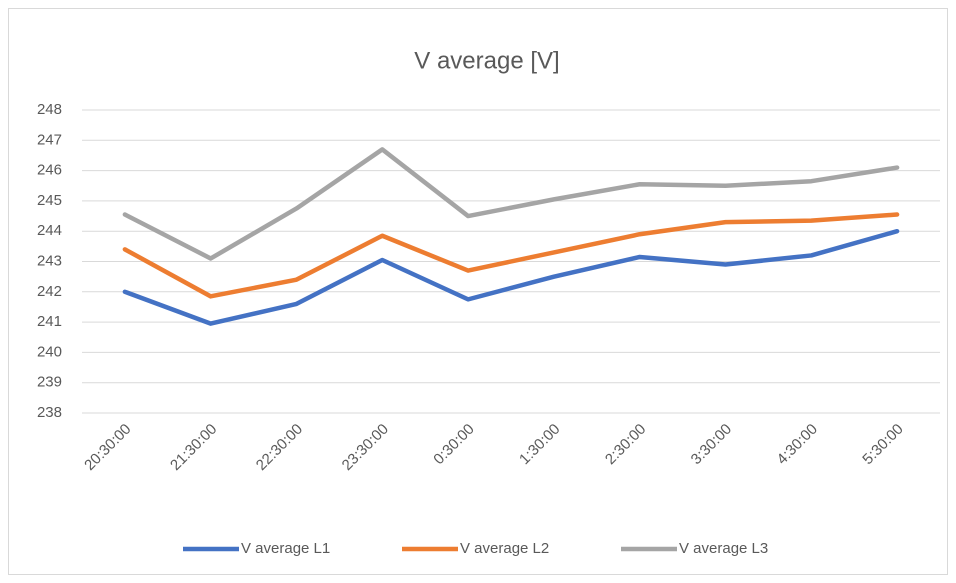  I want to click on chart-title: V average [V], so click(486, 60).